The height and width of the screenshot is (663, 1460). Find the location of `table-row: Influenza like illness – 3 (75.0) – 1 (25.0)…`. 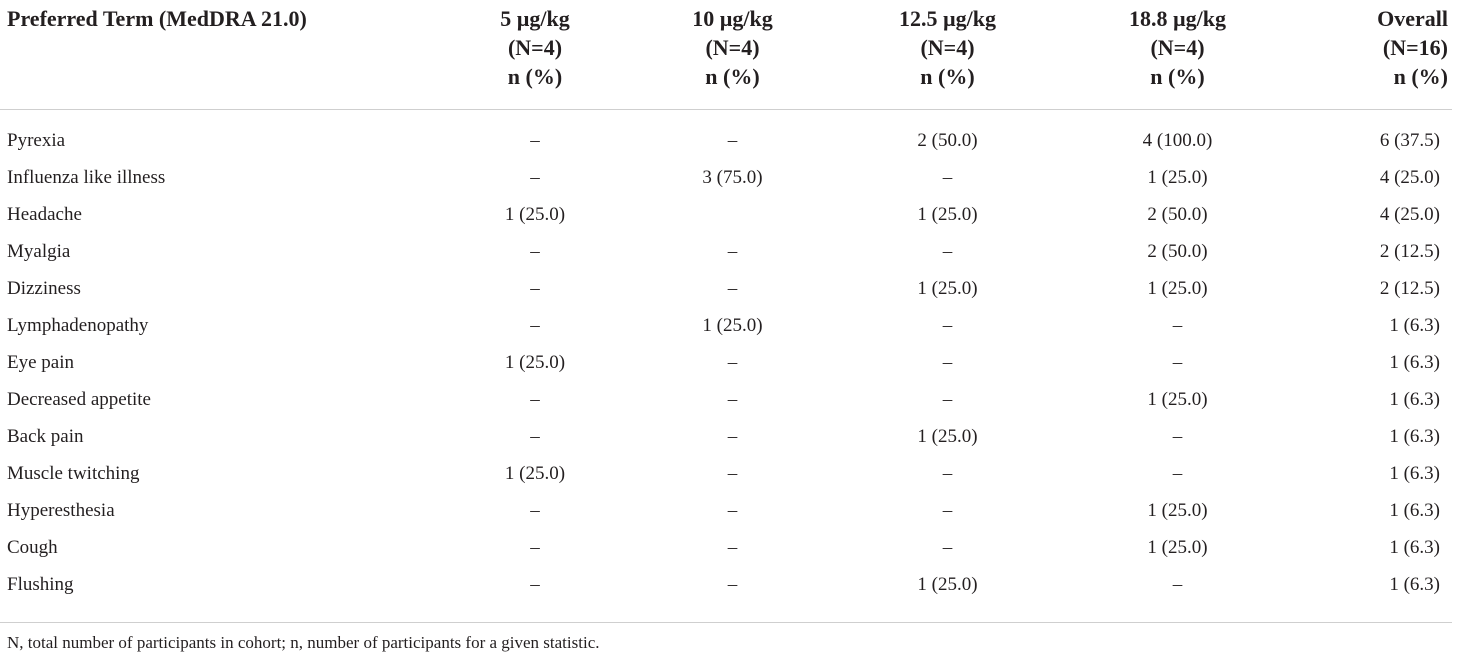

table-row: Influenza like illness – 3 (75.0) – 1 (25.0)… is located at coordinates (726, 177).